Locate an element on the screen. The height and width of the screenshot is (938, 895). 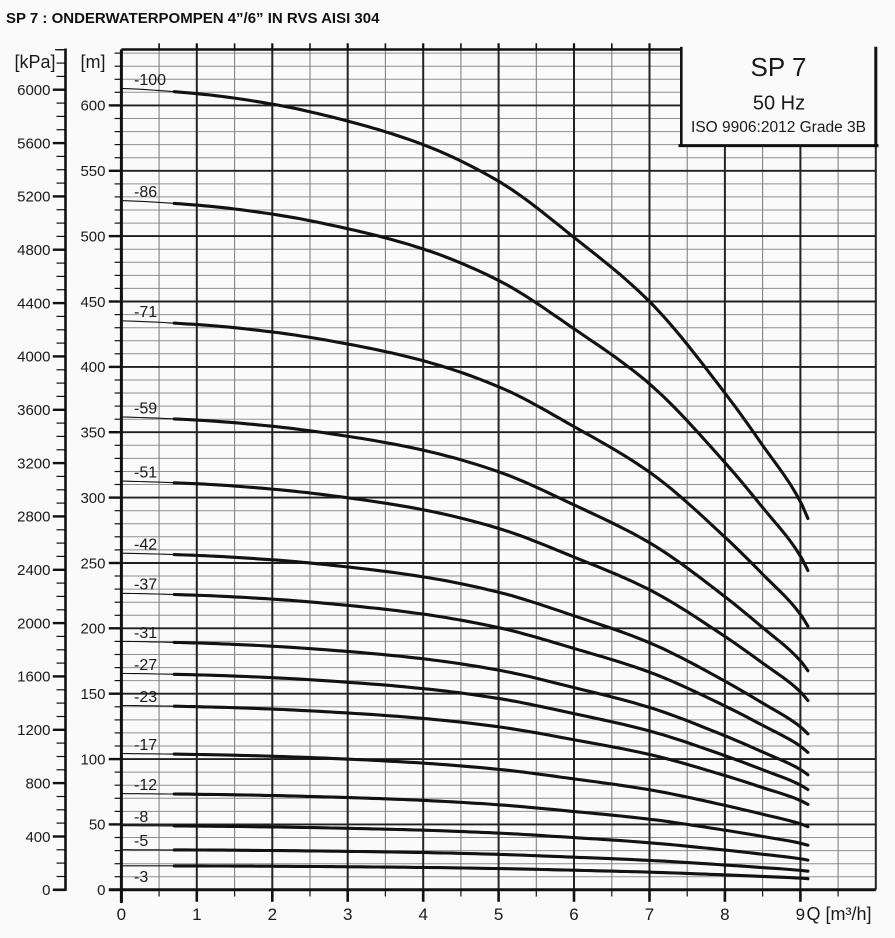
svg-text: 100 is located at coordinates (92, 759).